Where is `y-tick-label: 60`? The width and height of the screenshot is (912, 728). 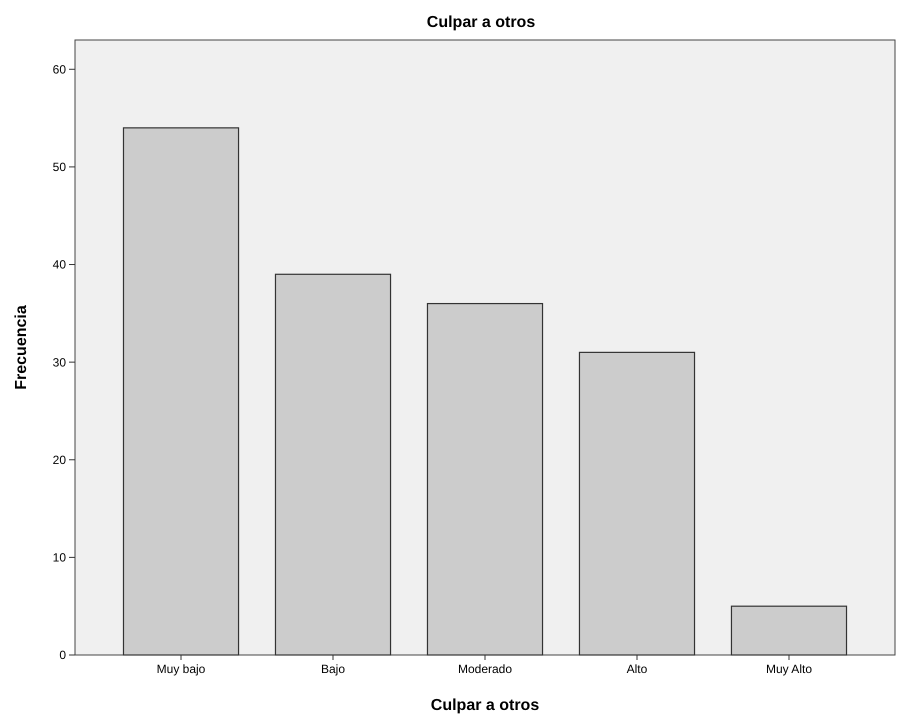 y-tick-label: 60 is located at coordinates (59, 69).